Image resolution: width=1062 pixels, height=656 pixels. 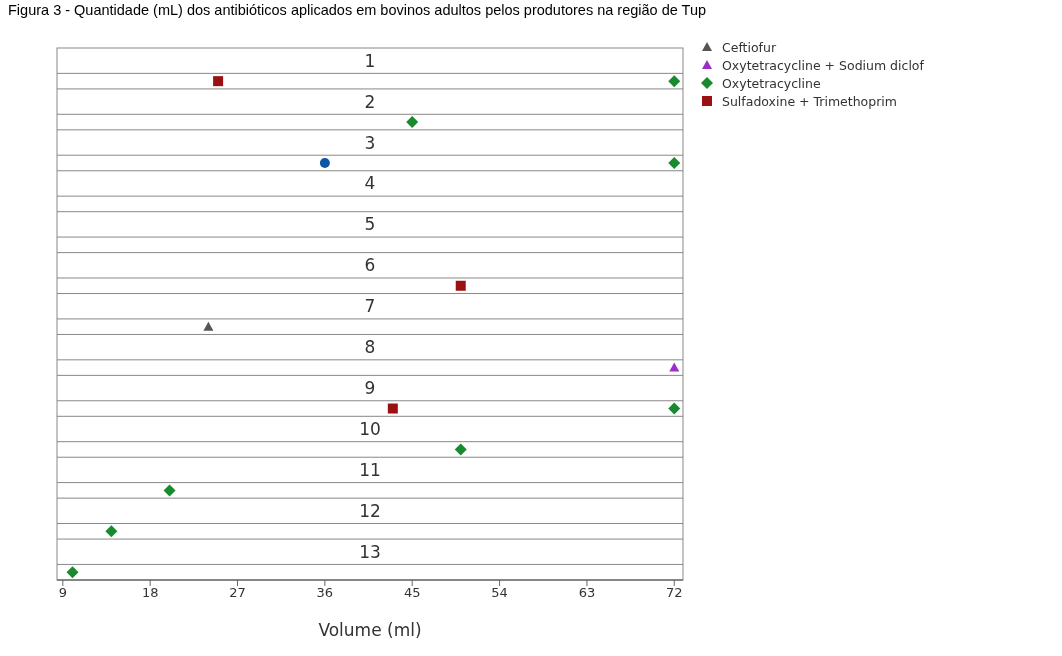 I want to click on x-tick-label: 18, so click(x=150, y=593).